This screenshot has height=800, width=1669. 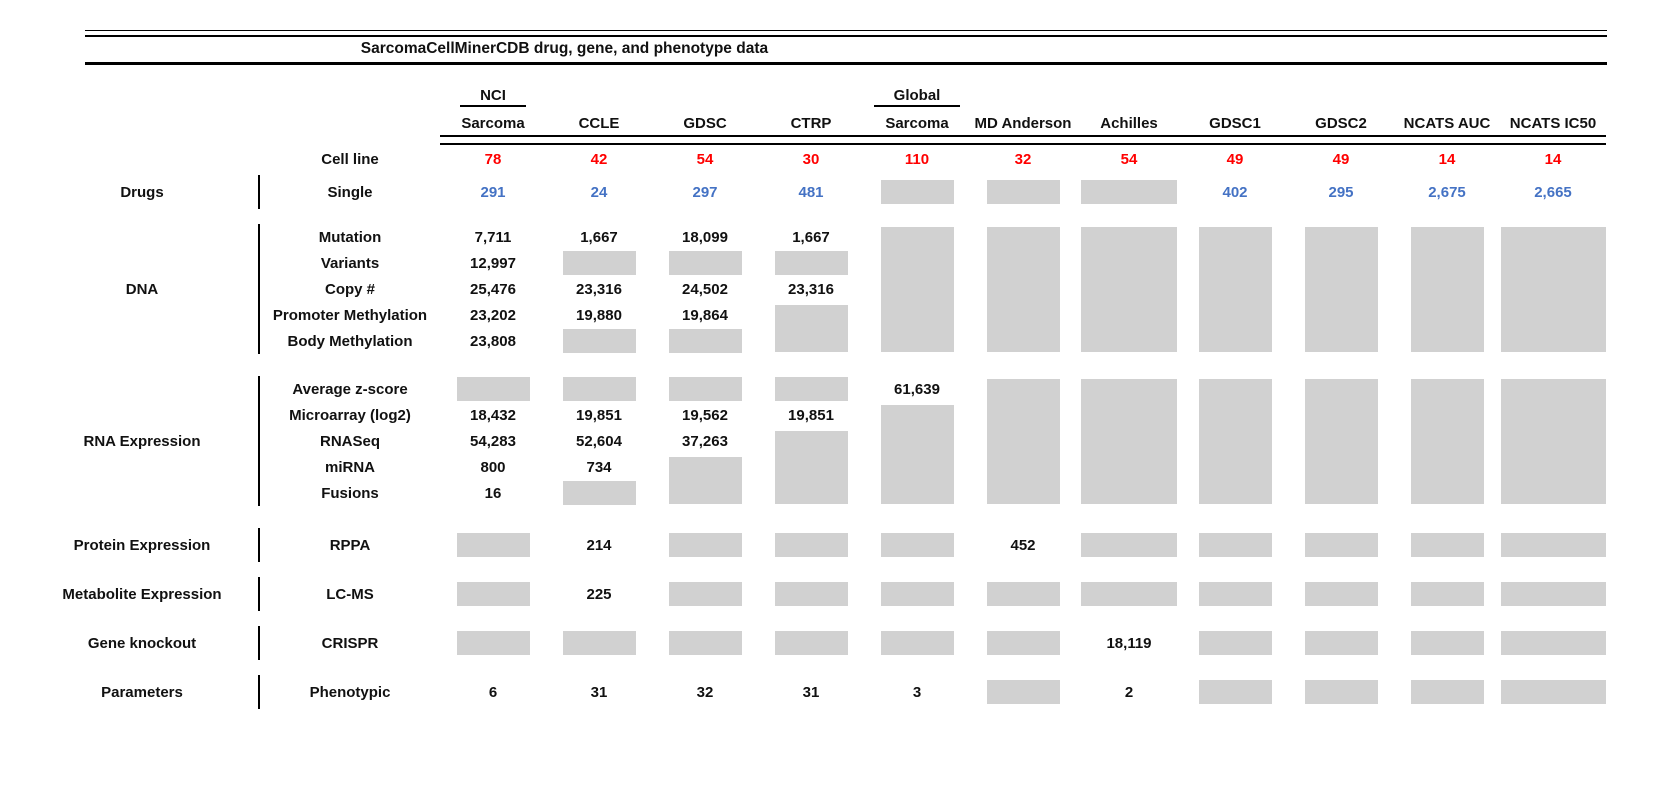 What do you see at coordinates (1553, 123) in the screenshot?
I see `column-header-ncats_ic50: NCATS IC50` at bounding box center [1553, 123].